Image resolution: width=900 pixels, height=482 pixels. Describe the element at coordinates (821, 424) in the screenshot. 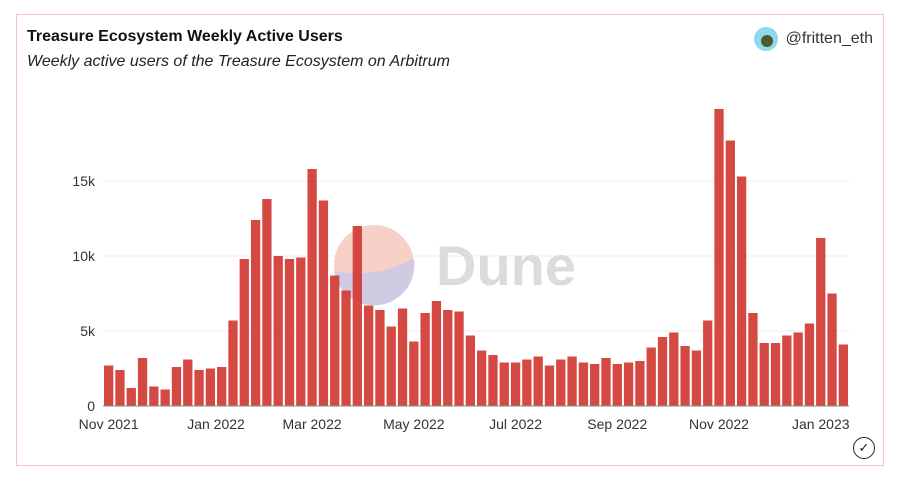

I see `x-tick-label: Jan 2023` at that location.